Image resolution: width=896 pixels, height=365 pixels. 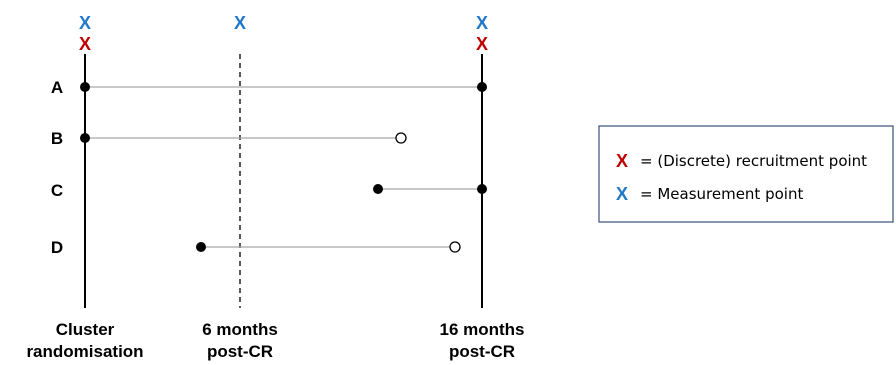 What do you see at coordinates (84, 351) in the screenshot?
I see `timepoint-label-cluster-line2: randomisation` at bounding box center [84, 351].